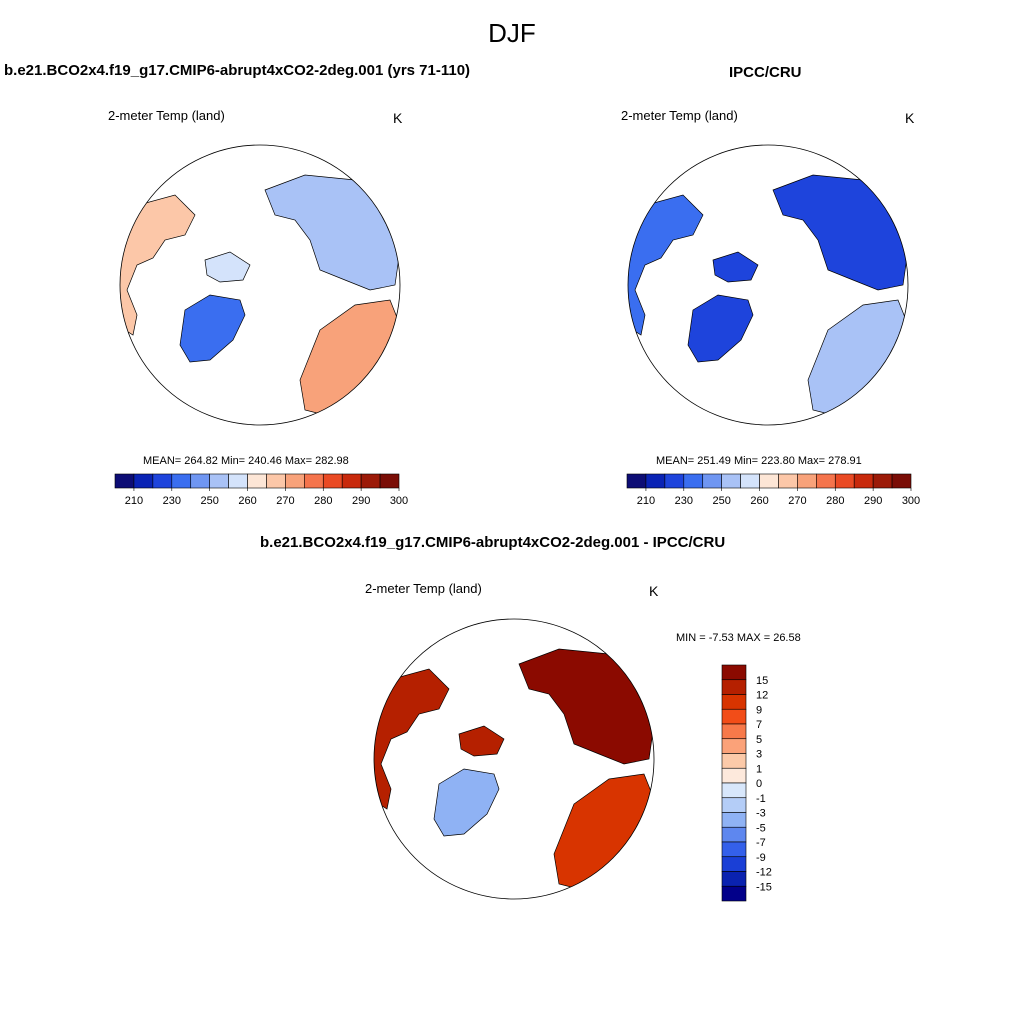 The height and width of the screenshot is (1024, 1024). I want to click on panel-2-colorbar-tick-label: 210, so click(646, 501).